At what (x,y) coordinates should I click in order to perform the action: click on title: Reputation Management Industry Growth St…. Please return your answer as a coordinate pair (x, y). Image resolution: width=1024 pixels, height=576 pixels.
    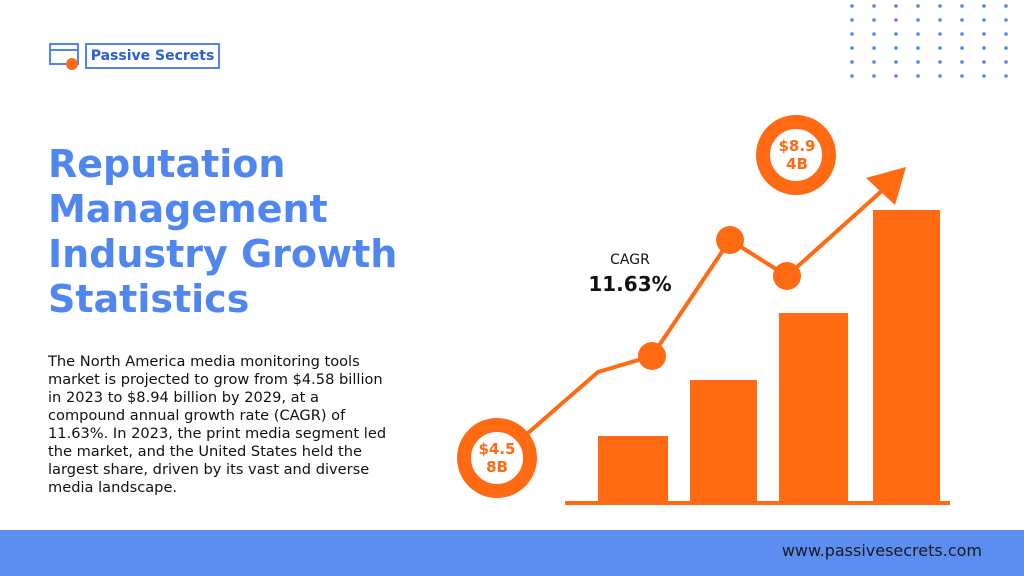
    Looking at the image, I should click on (223, 231).